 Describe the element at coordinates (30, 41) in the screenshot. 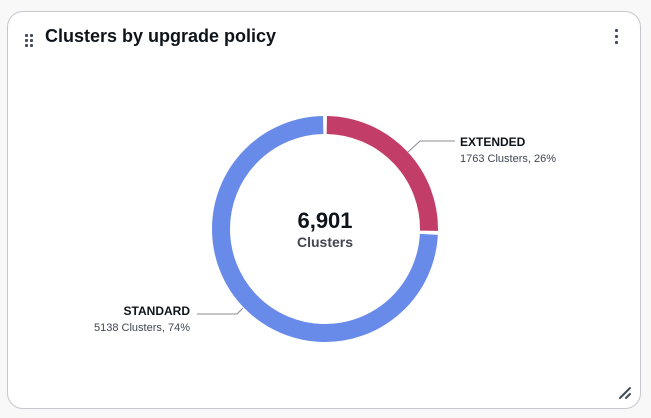

I see `drag-handle-icon` at that location.